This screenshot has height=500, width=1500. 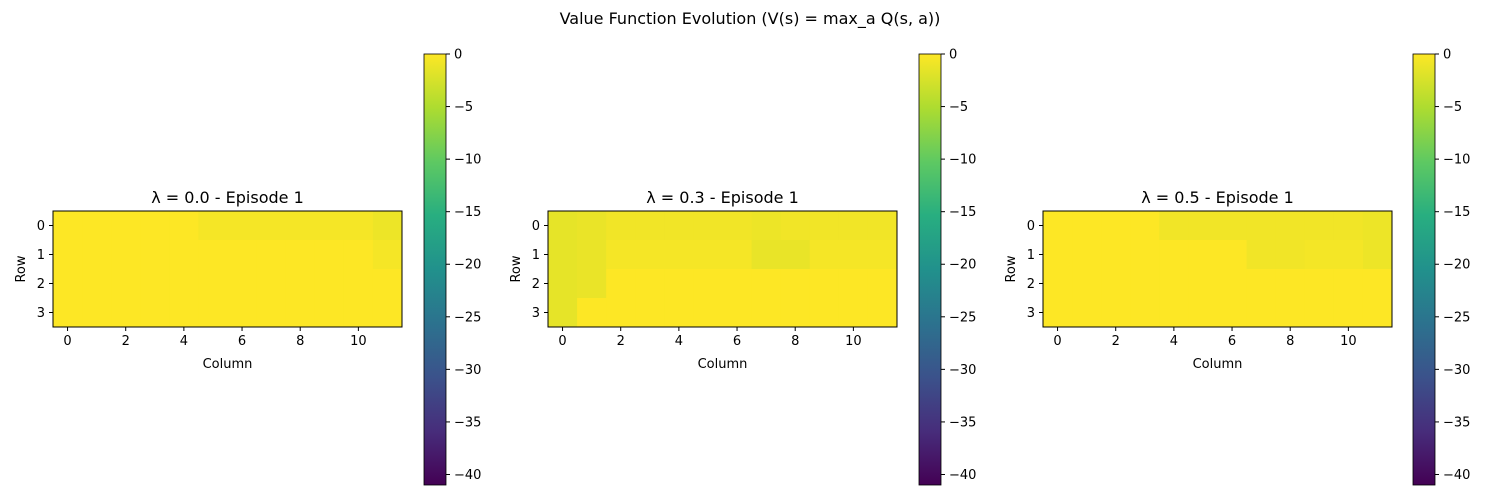 What do you see at coordinates (536, 284) in the screenshot?
I see `y-tick-label: 2` at bounding box center [536, 284].